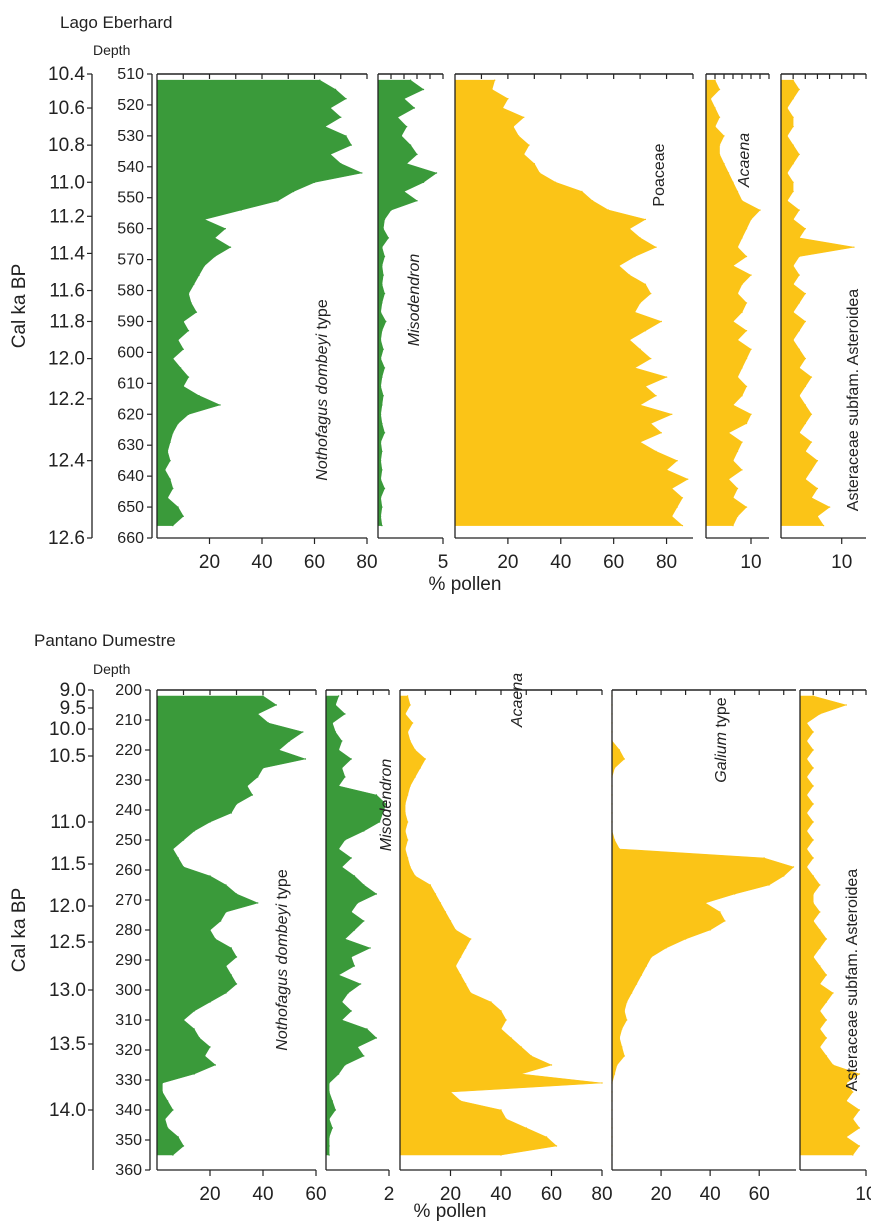 The image size is (871, 1223). I want to click on depth-tick-label: 510, so click(130, 74).